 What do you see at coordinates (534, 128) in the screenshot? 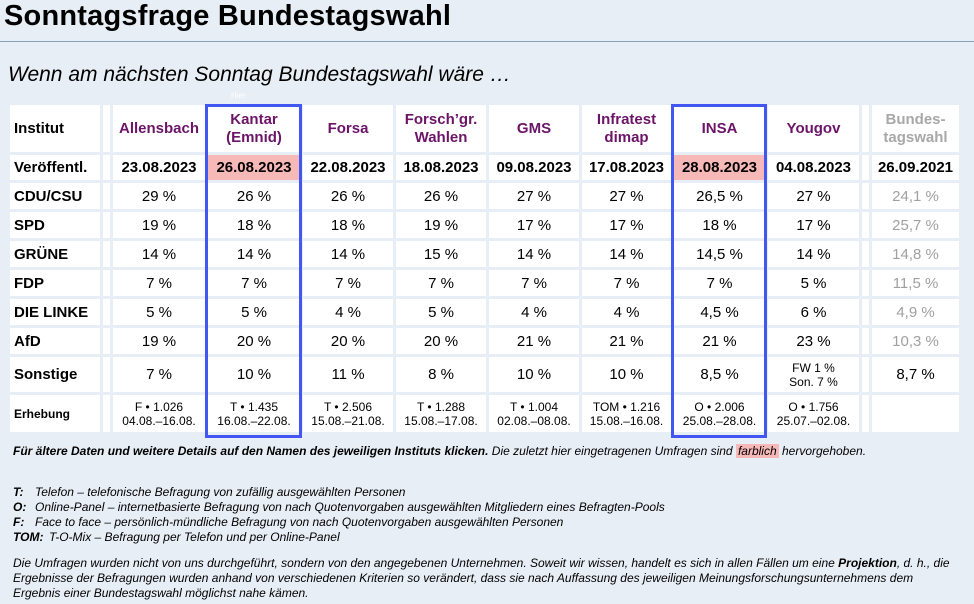
I see `institute-link: GMS` at bounding box center [534, 128].